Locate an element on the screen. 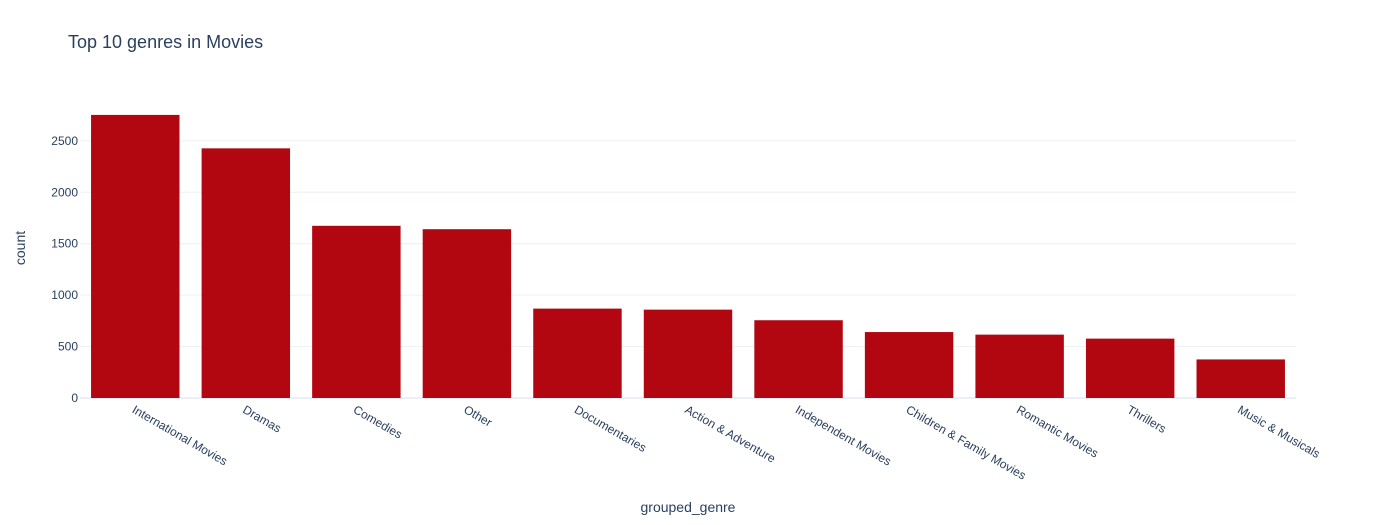 This screenshot has height=525, width=1376. y-tick-label: 1000 is located at coordinates (64, 295).